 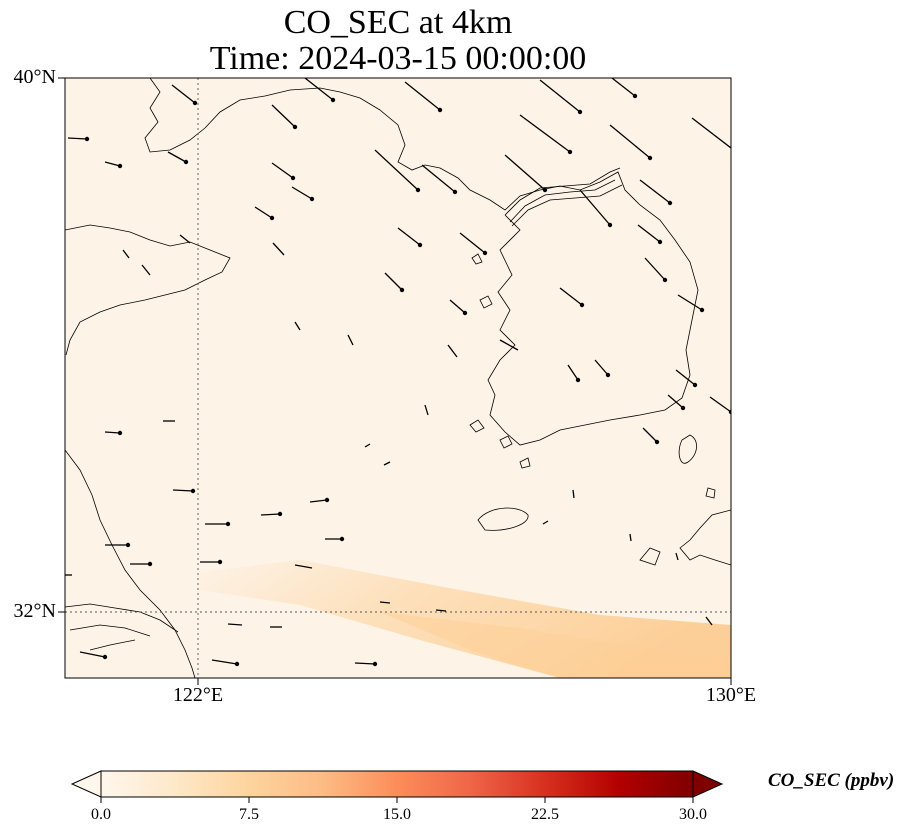 What do you see at coordinates (831, 780) in the screenshot?
I see `colorbar-label: CO_SEC (ppbv)` at bounding box center [831, 780].